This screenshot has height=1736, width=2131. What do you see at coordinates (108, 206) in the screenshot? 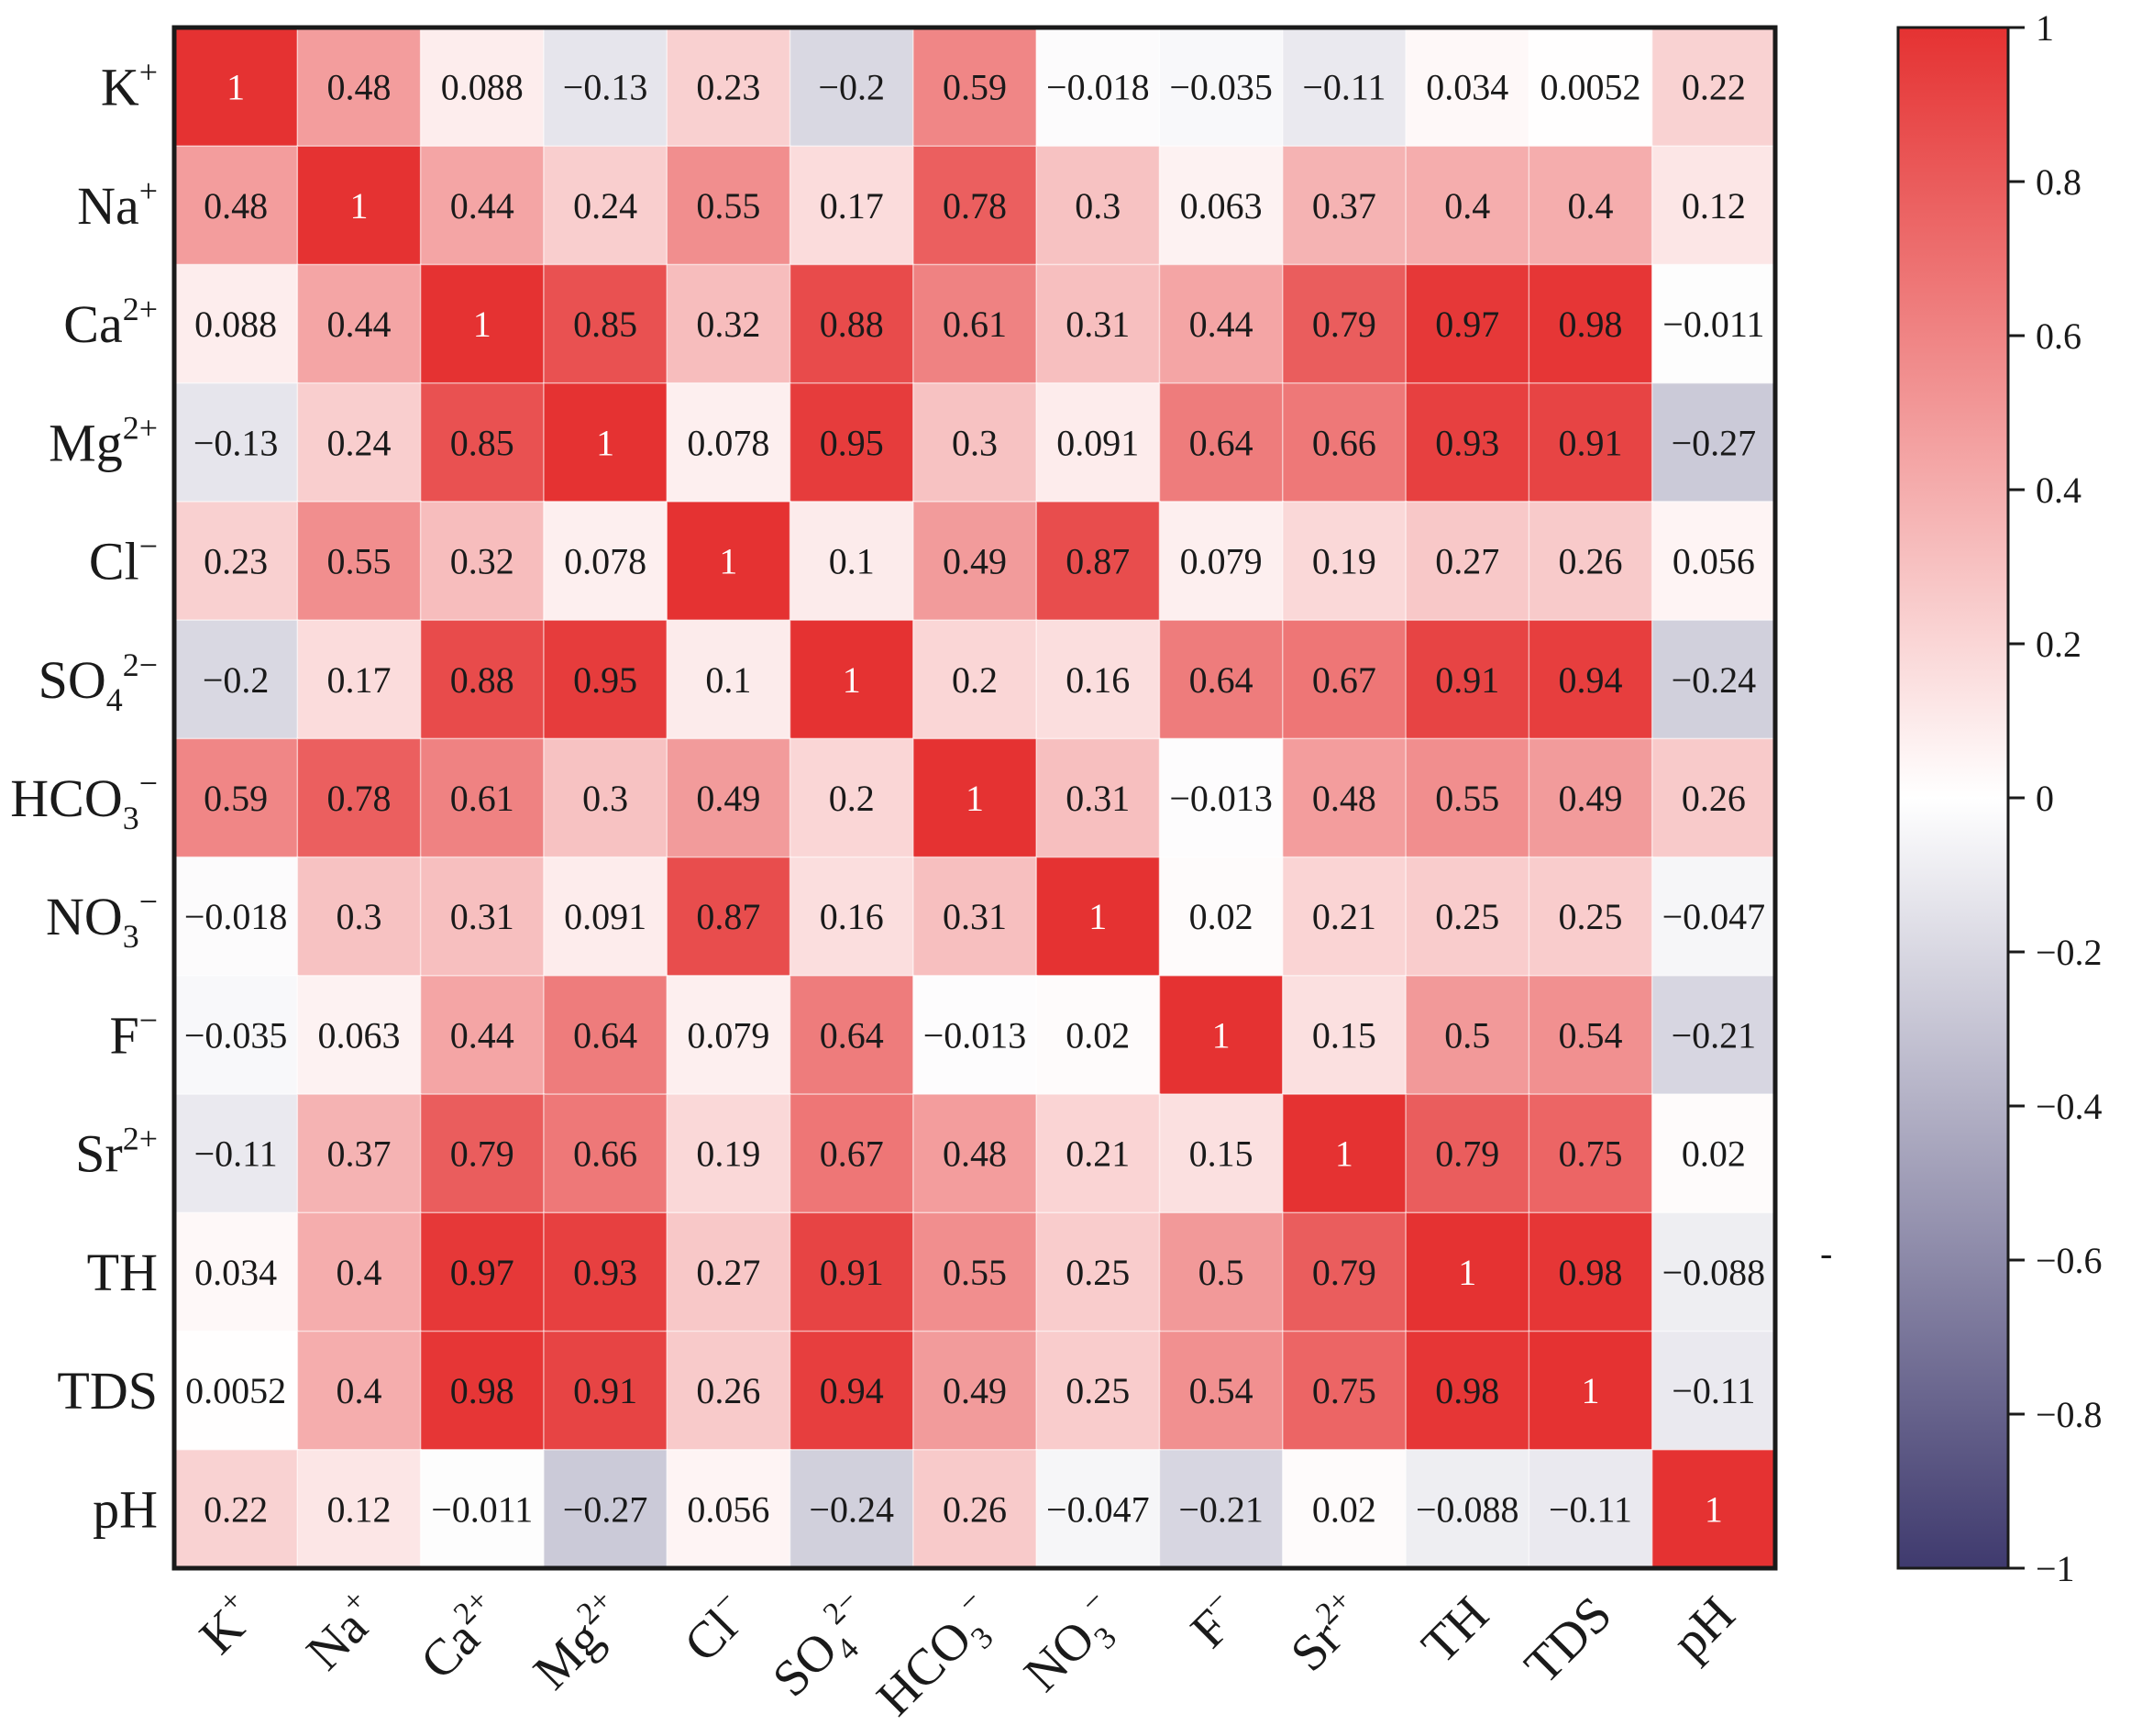
I see `label-base: Na` at bounding box center [108, 206].